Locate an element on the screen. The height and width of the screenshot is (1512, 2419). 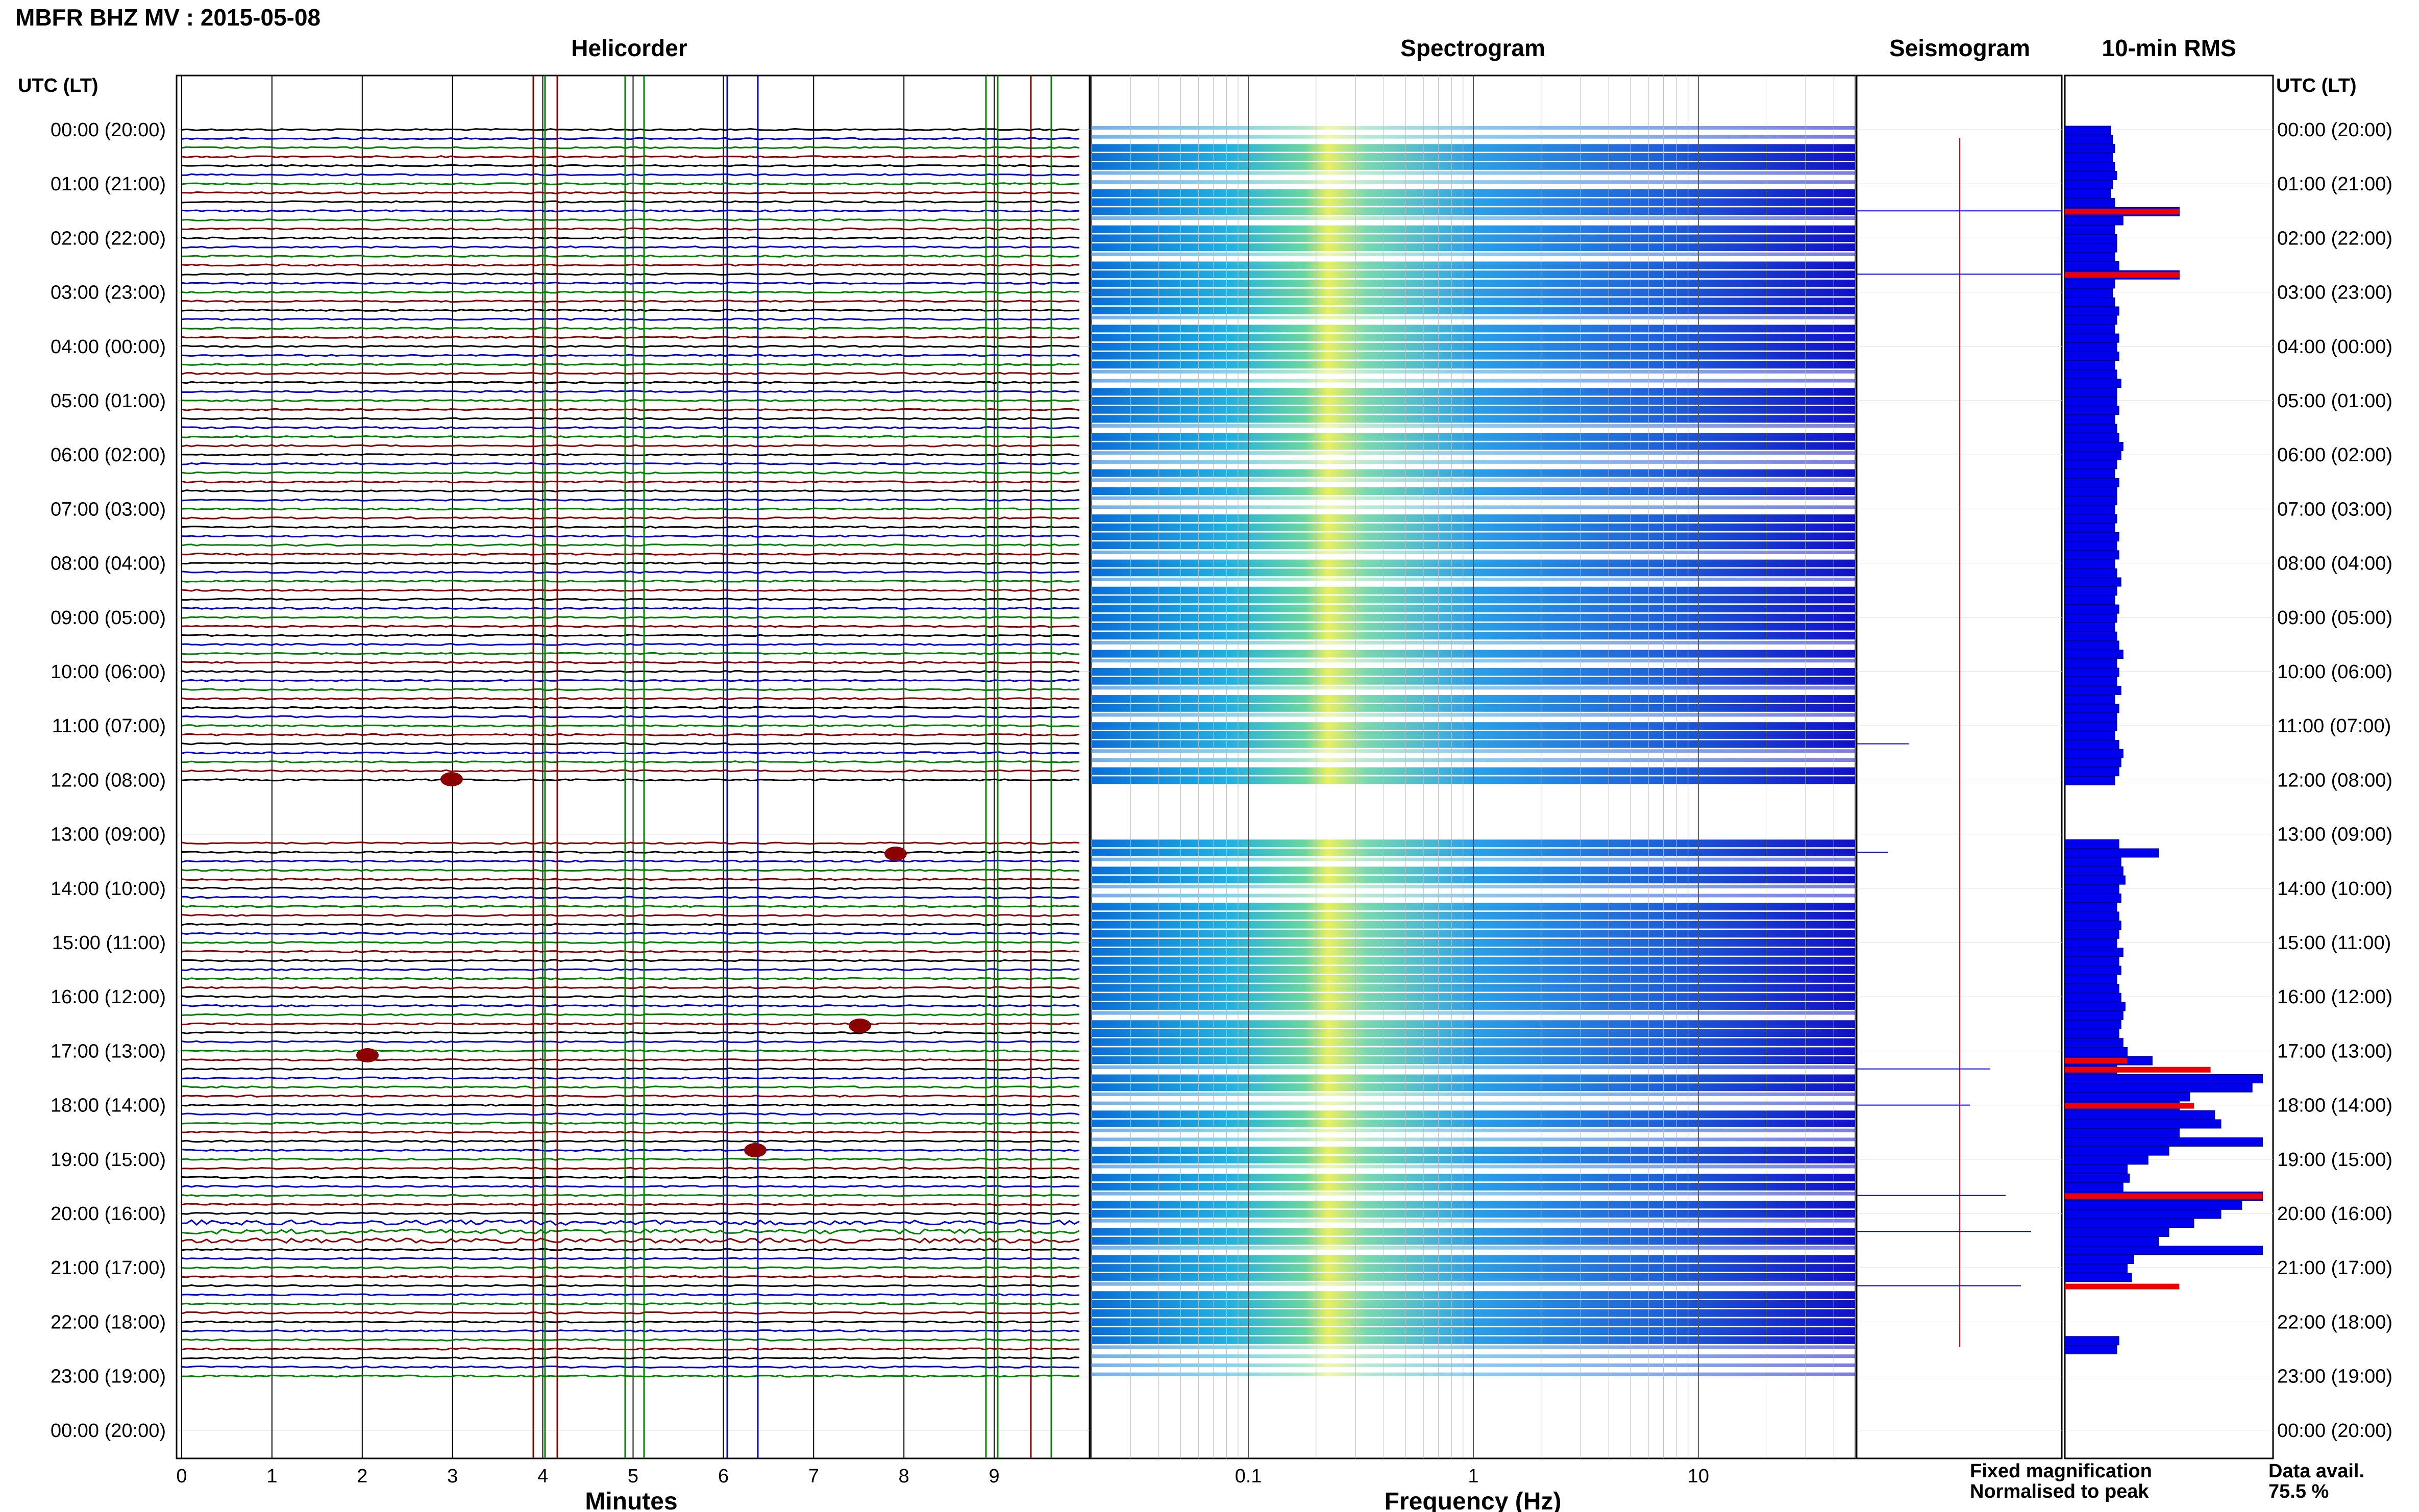
frequency-tick-label: 1 is located at coordinates (1473, 1476).